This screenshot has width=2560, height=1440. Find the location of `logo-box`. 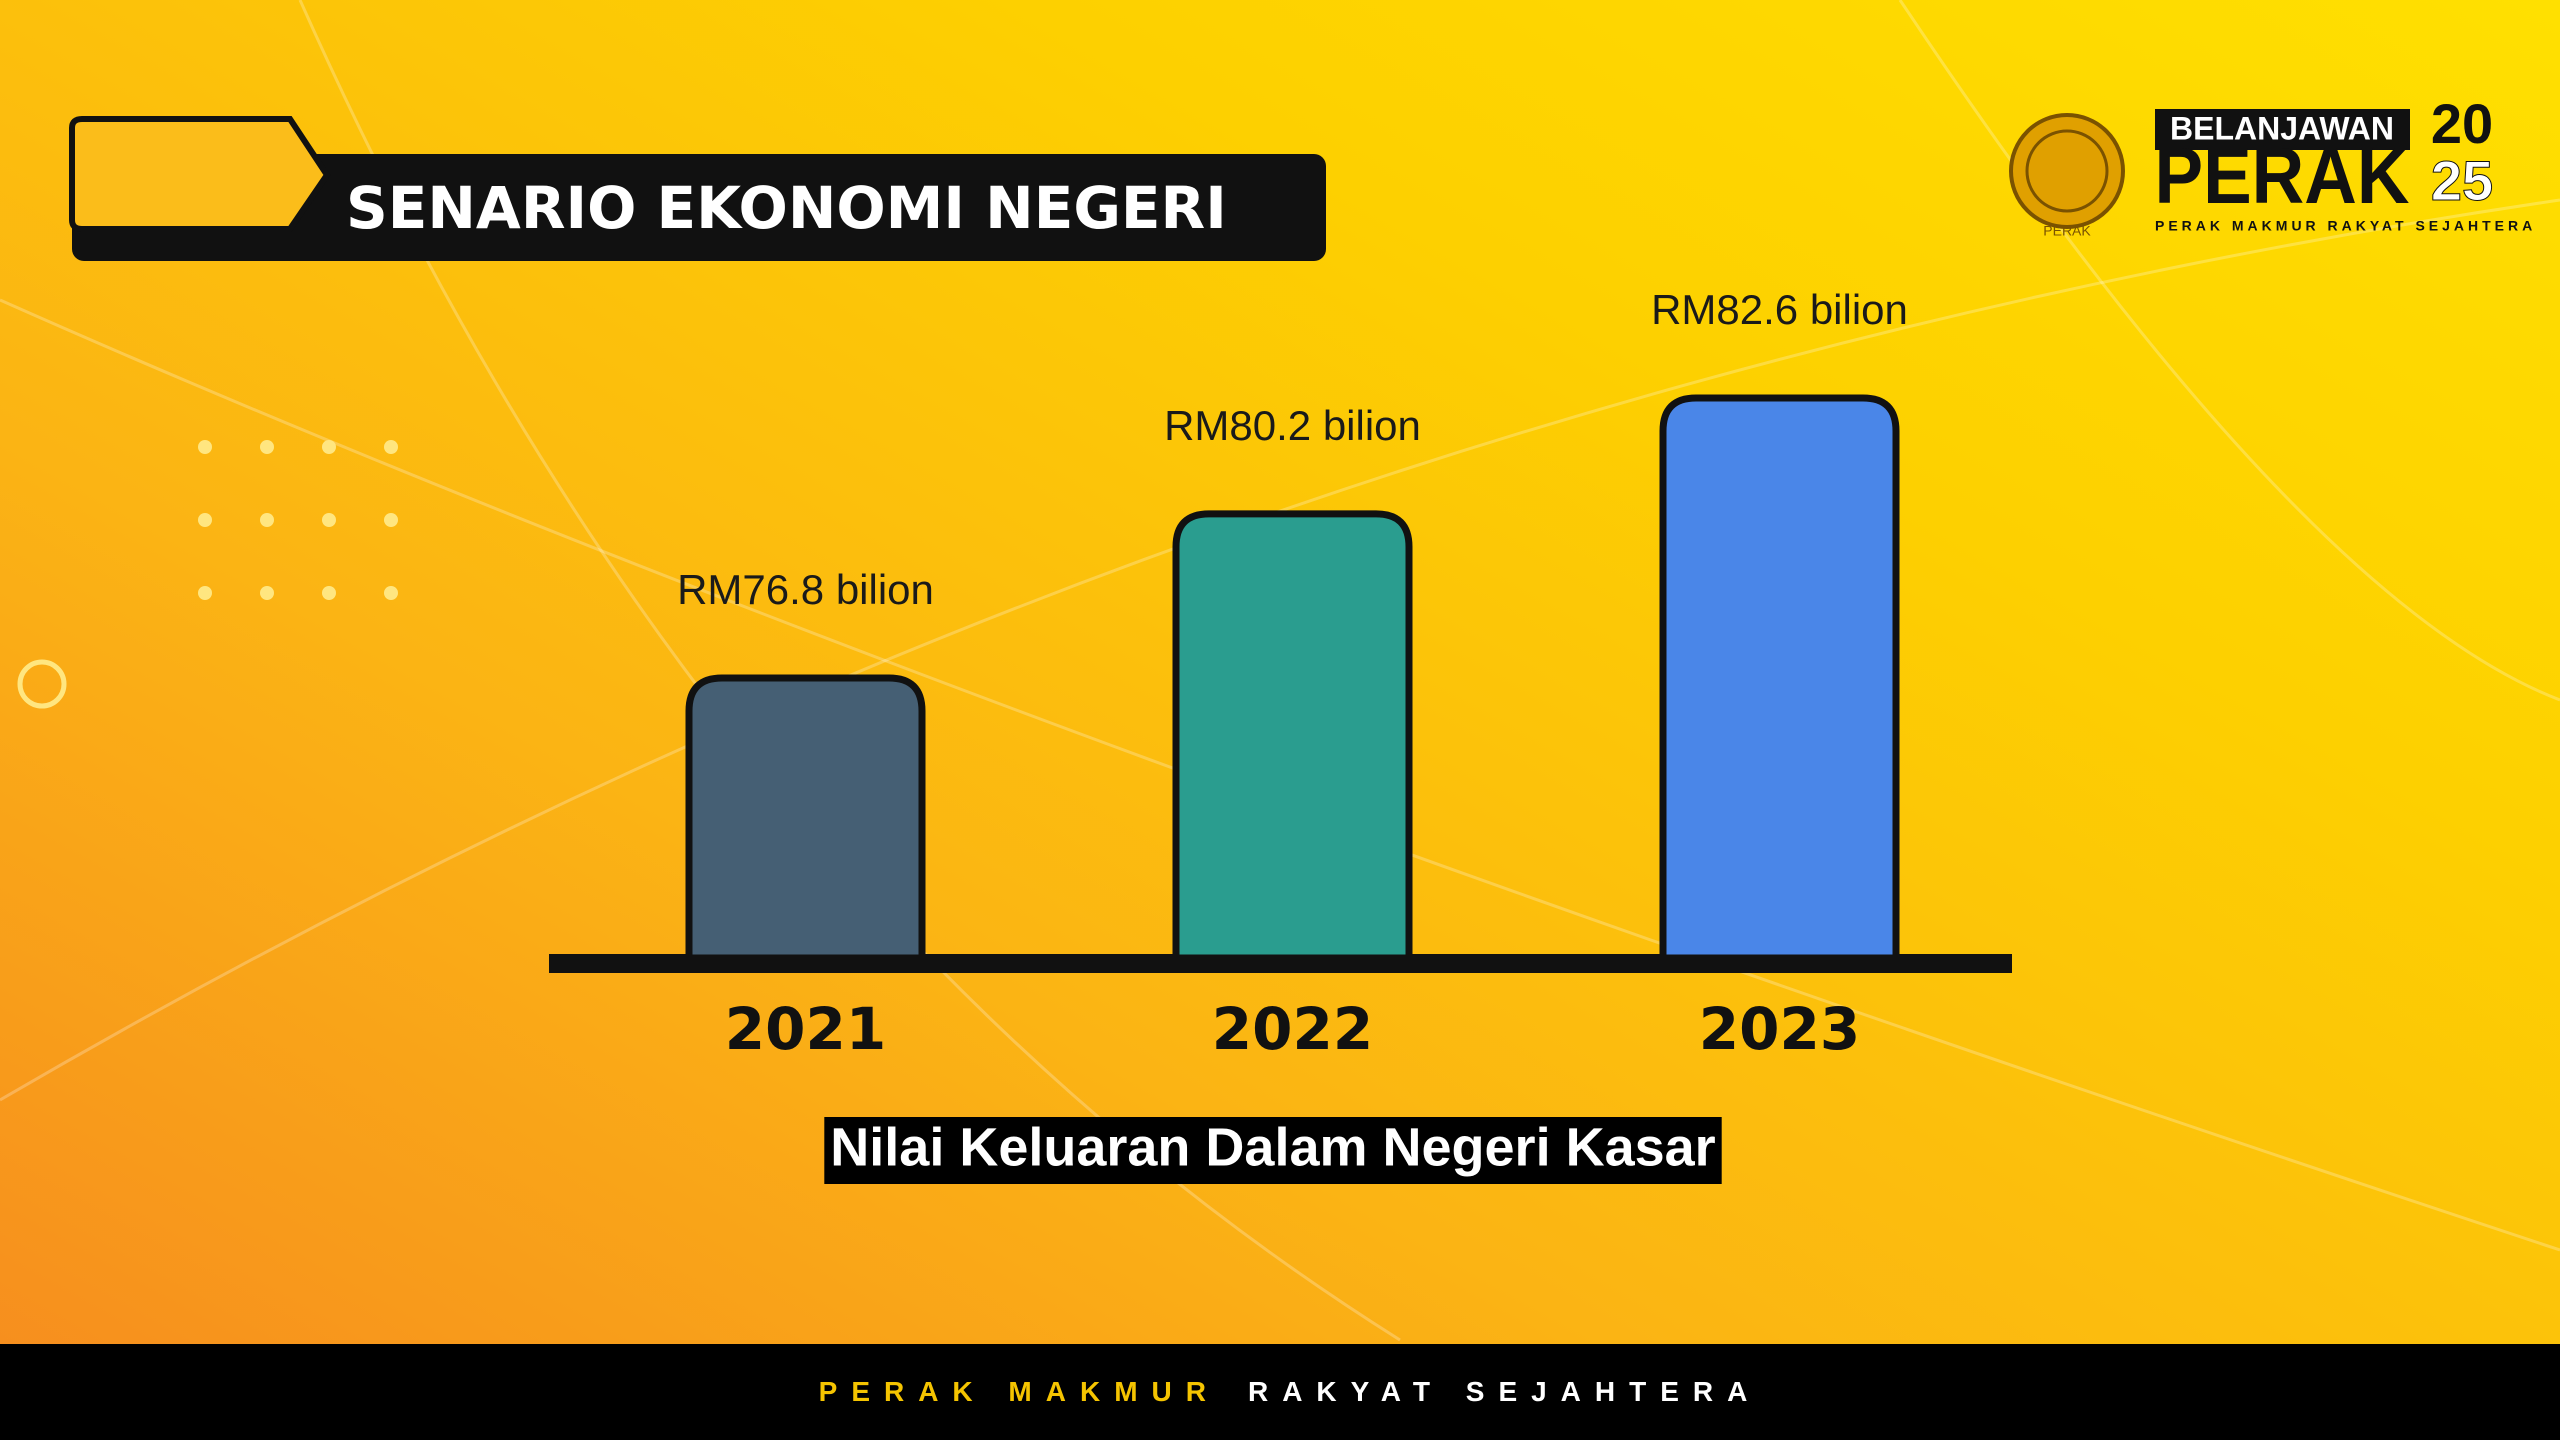

logo-box is located at coordinates (2282, 129).